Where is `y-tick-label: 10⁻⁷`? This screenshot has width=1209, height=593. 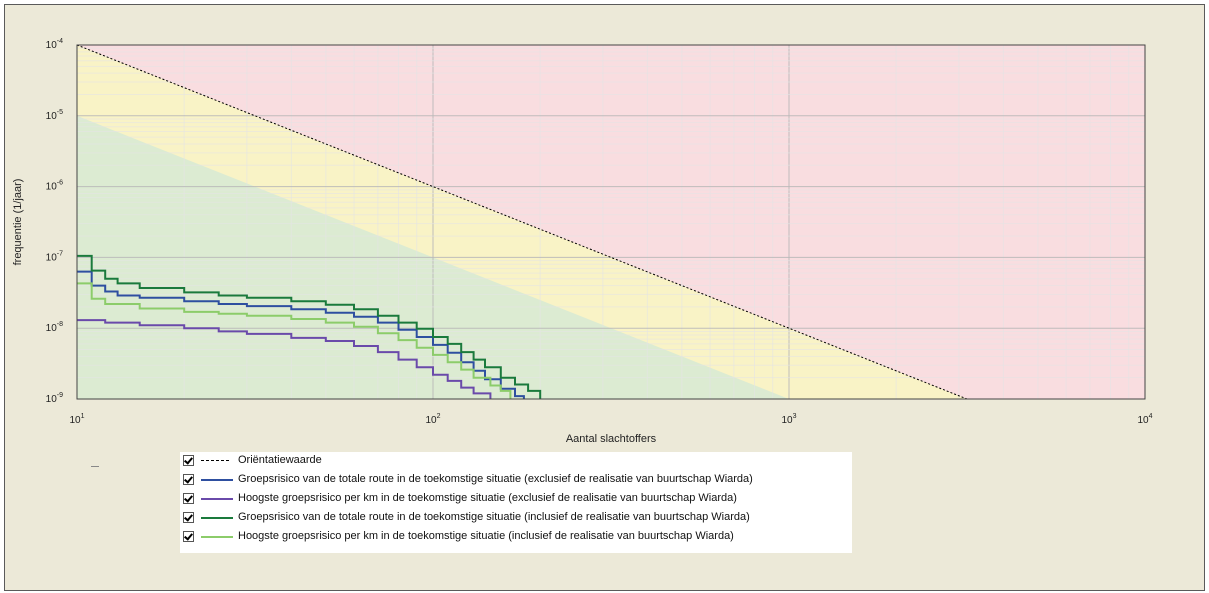
y-tick-label: 10⁻⁷ is located at coordinates (54, 256).